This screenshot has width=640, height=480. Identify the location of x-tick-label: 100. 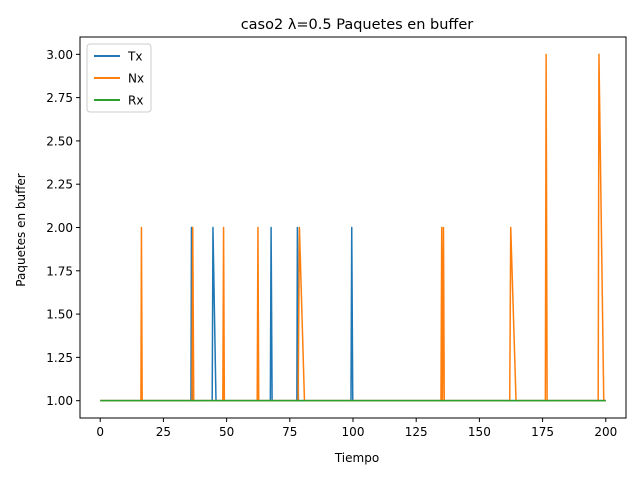
(353, 432).